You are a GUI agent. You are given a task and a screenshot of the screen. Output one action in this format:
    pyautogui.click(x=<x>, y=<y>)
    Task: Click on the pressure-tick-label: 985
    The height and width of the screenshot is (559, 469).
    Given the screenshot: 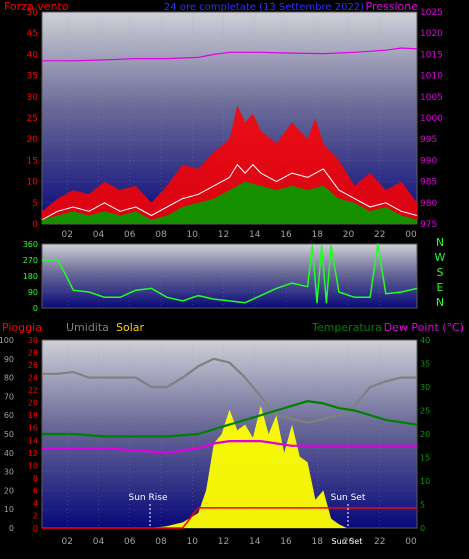 What is the action you would take?
    pyautogui.click(x=428, y=183)
    